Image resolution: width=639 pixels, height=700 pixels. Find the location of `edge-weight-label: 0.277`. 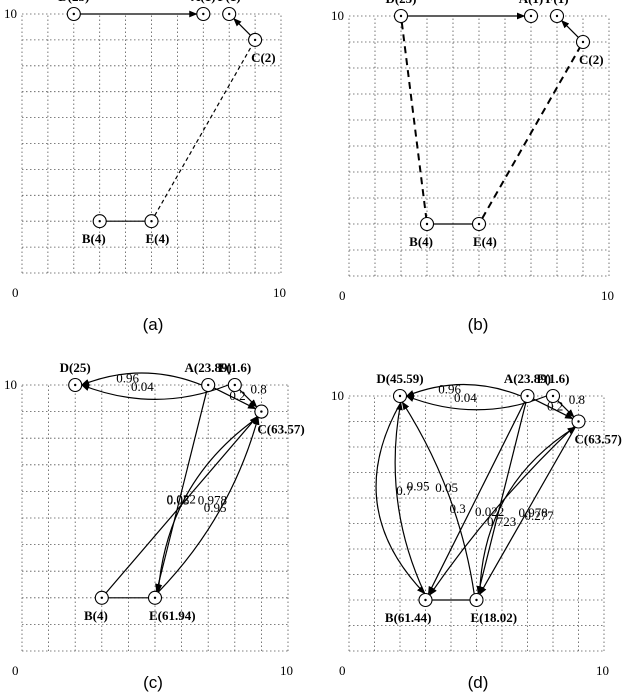

edge-weight-label: 0.277 is located at coordinates (540, 515).